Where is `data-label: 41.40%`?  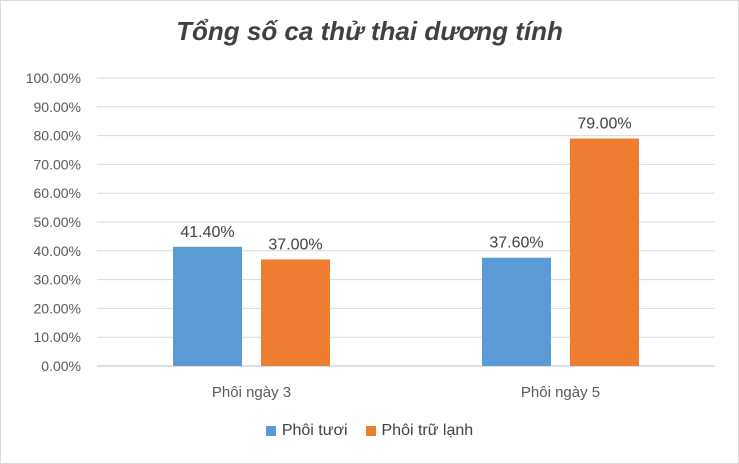 data-label: 41.40% is located at coordinates (207, 232).